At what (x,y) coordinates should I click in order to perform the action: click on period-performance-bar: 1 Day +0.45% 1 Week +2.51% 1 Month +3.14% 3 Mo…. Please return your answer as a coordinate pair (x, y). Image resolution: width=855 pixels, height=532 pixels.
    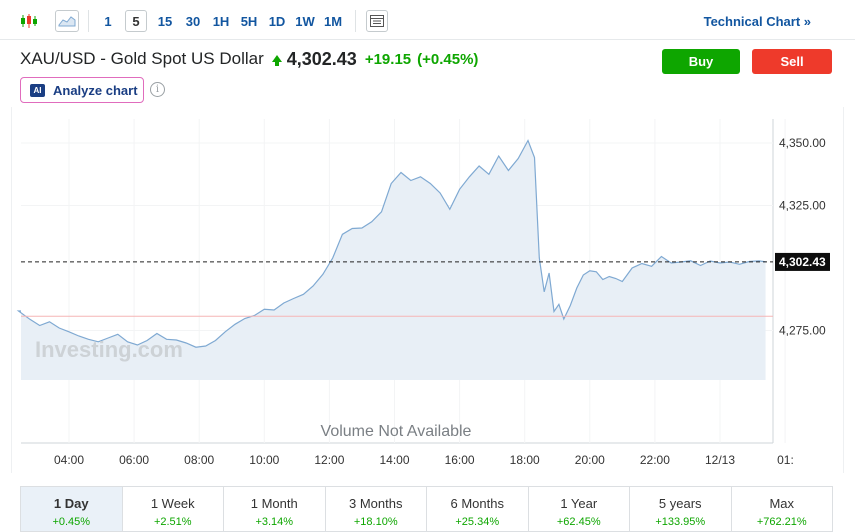
    Looking at the image, I should click on (426, 509).